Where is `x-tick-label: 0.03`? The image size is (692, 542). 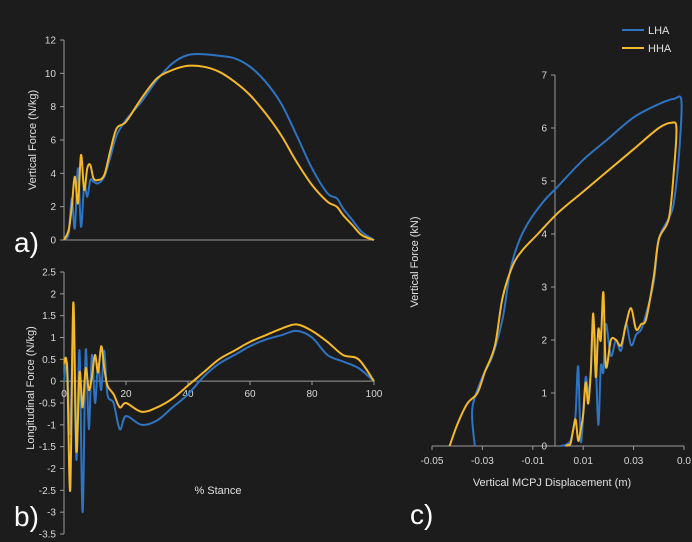 x-tick-label: 0.03 is located at coordinates (634, 461).